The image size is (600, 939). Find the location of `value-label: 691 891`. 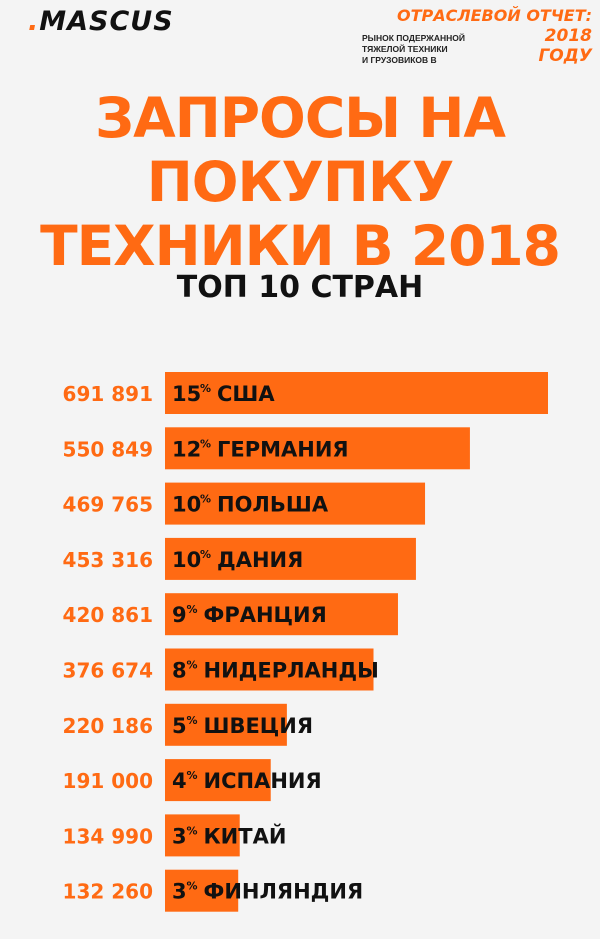

value-label: 691 891 is located at coordinates (108, 394).